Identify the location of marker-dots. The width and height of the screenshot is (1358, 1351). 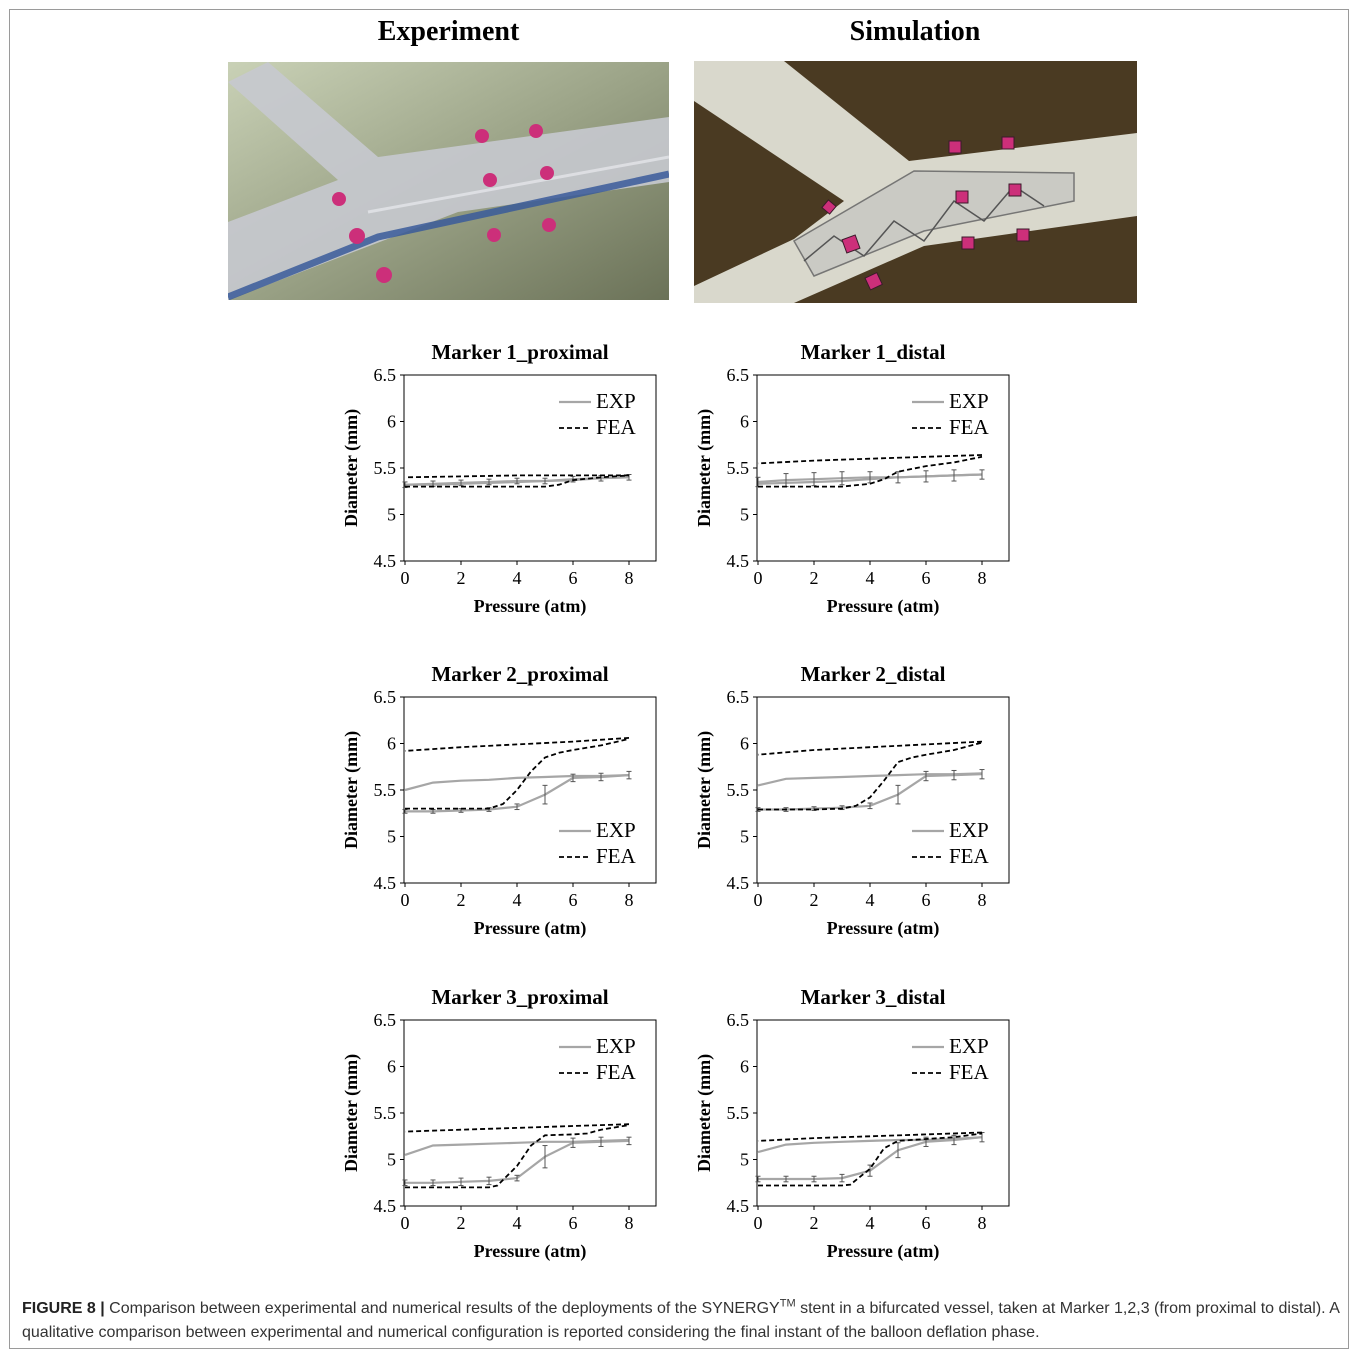
(444, 203).